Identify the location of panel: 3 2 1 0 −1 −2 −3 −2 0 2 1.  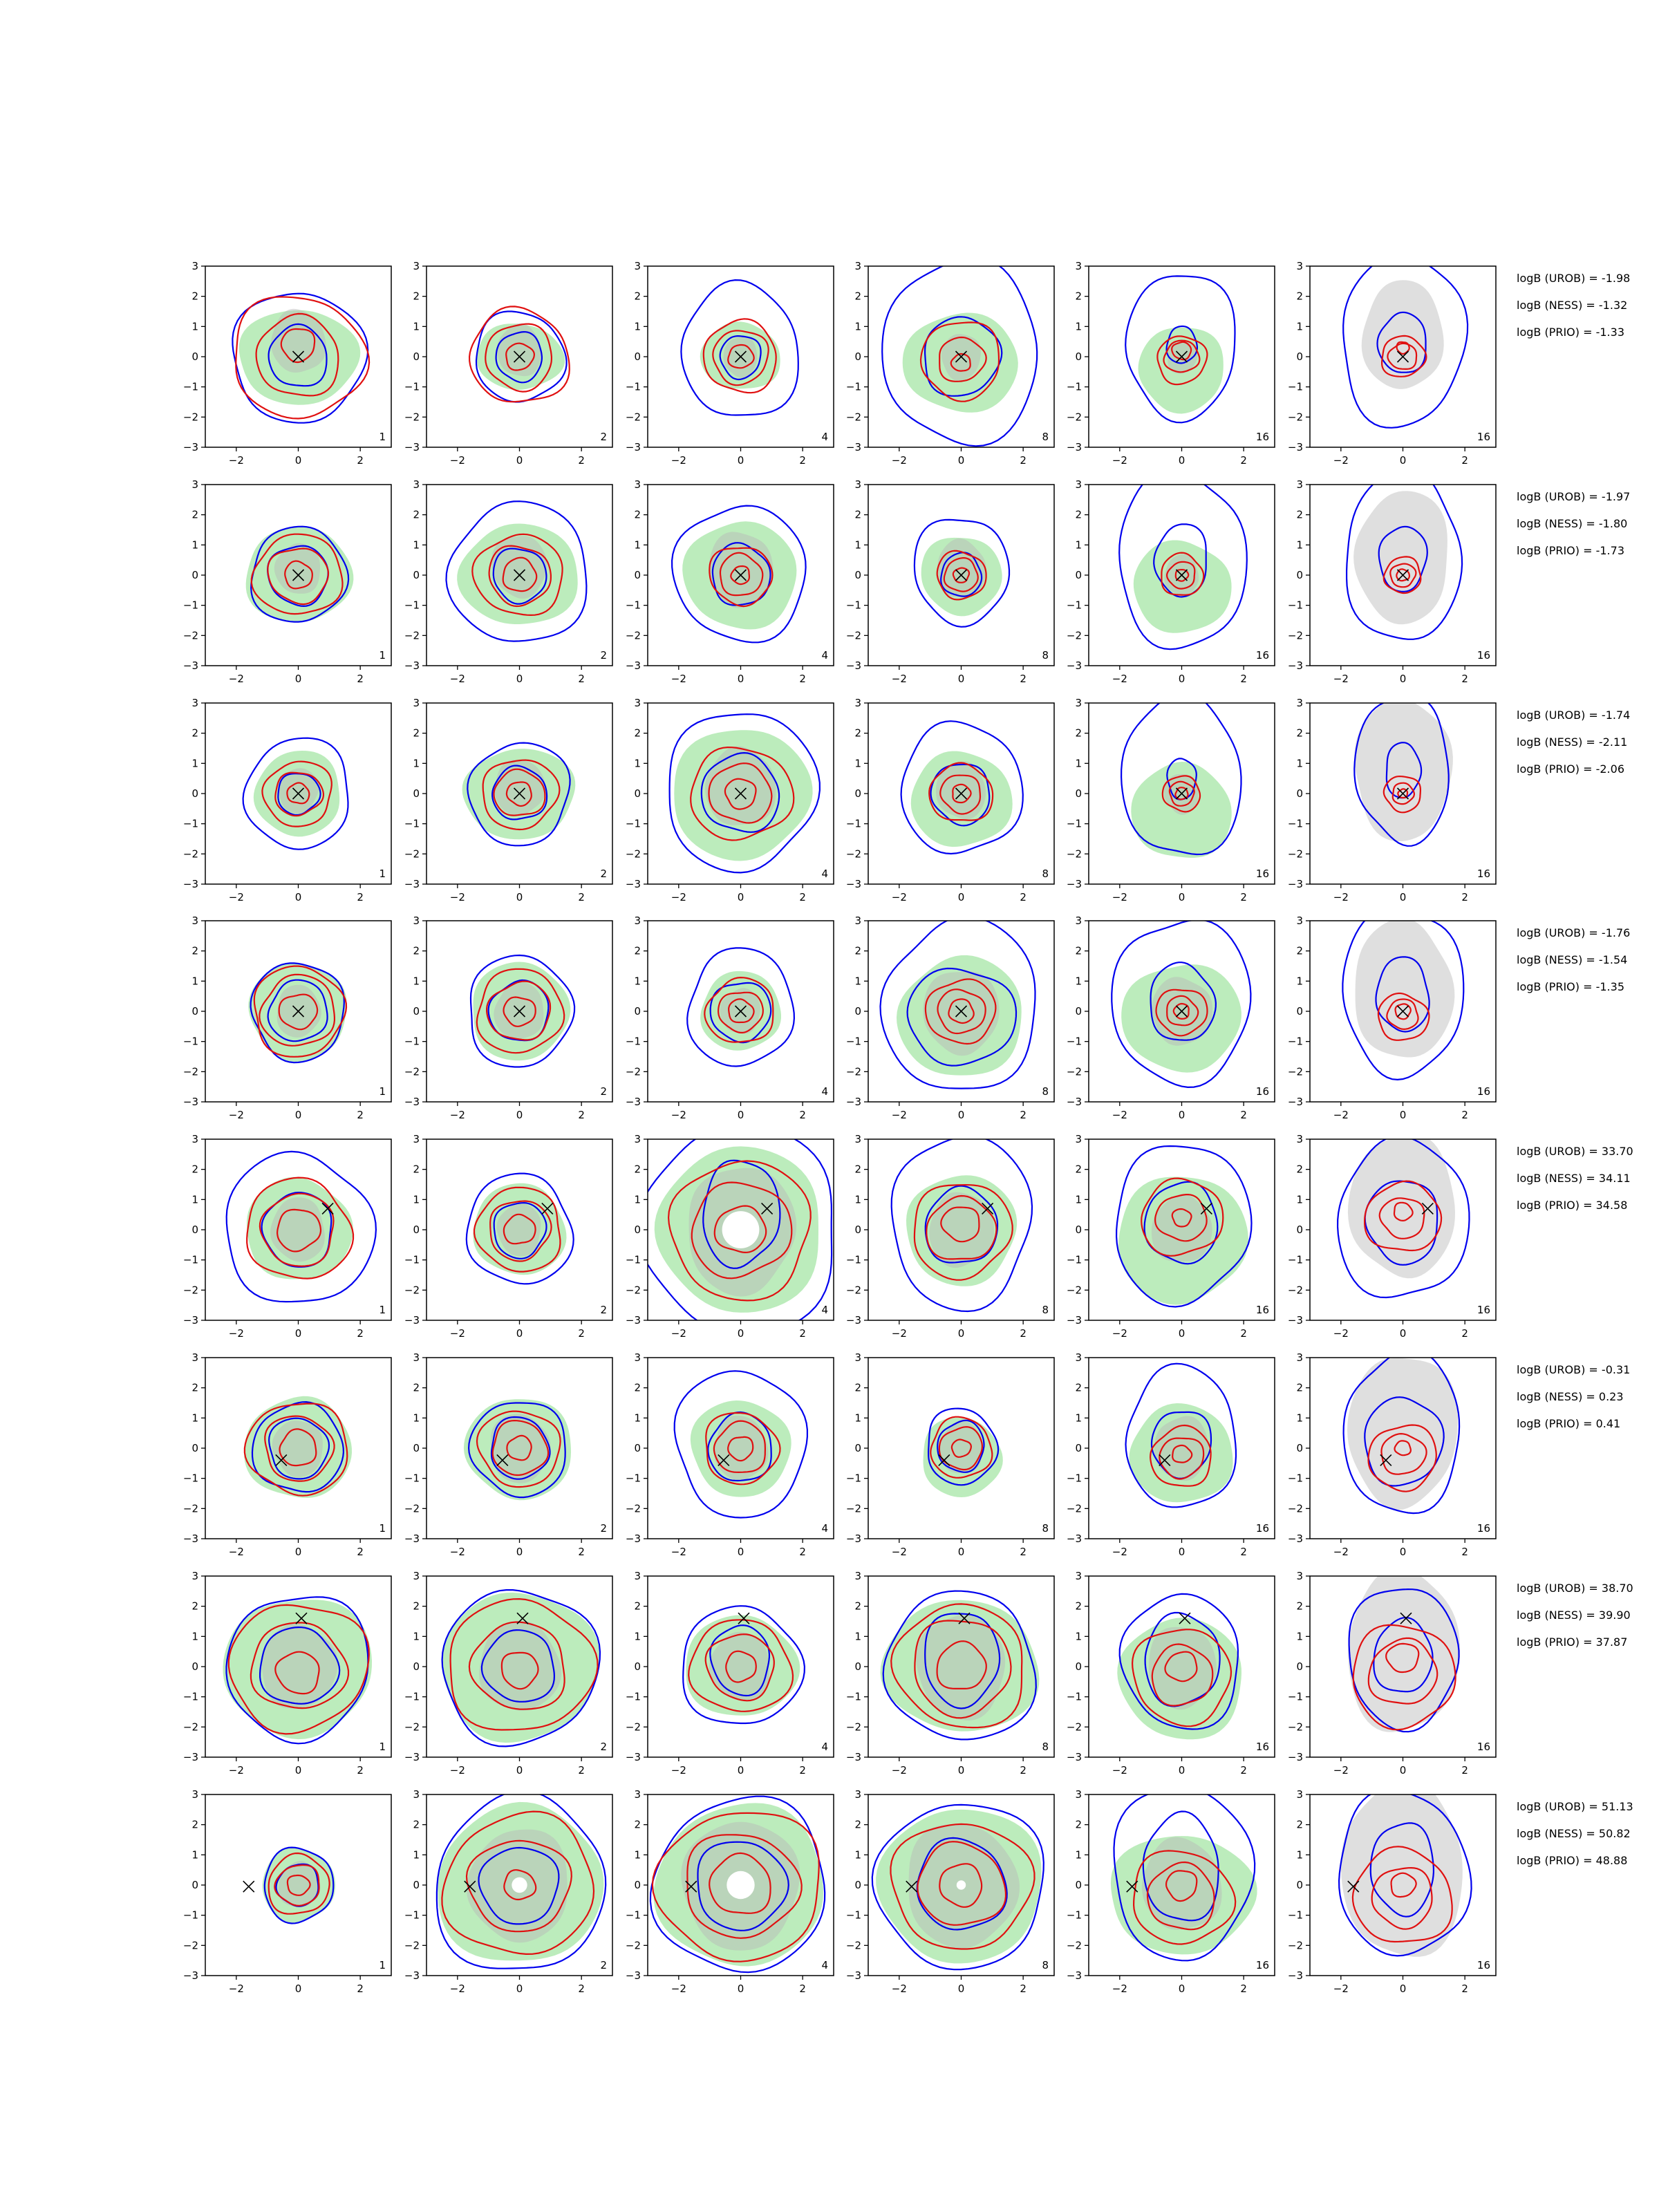
(287, 581).